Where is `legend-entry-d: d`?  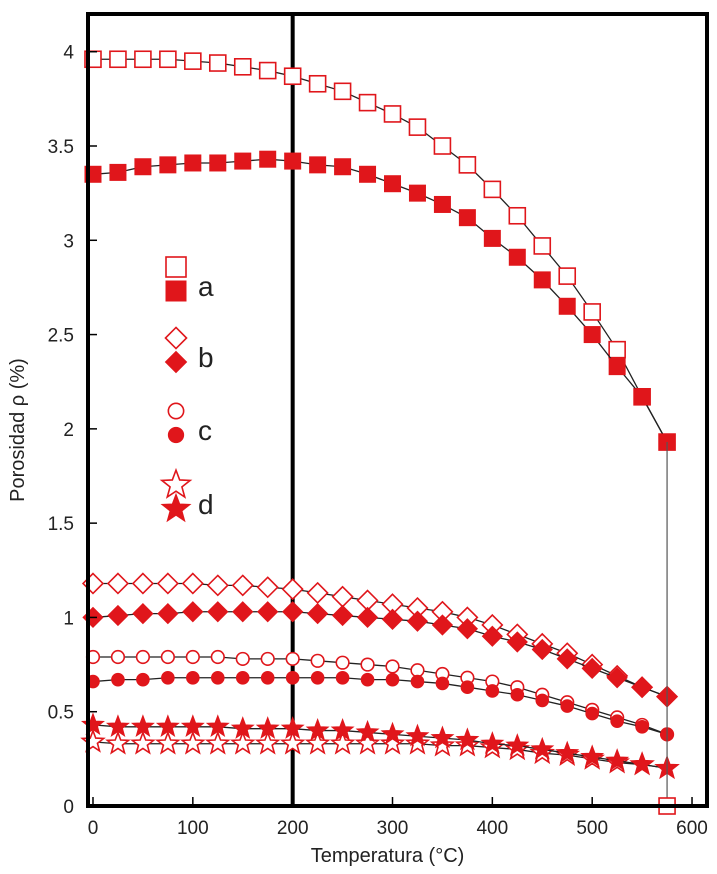 legend-entry-d: d is located at coordinates (186, 495).